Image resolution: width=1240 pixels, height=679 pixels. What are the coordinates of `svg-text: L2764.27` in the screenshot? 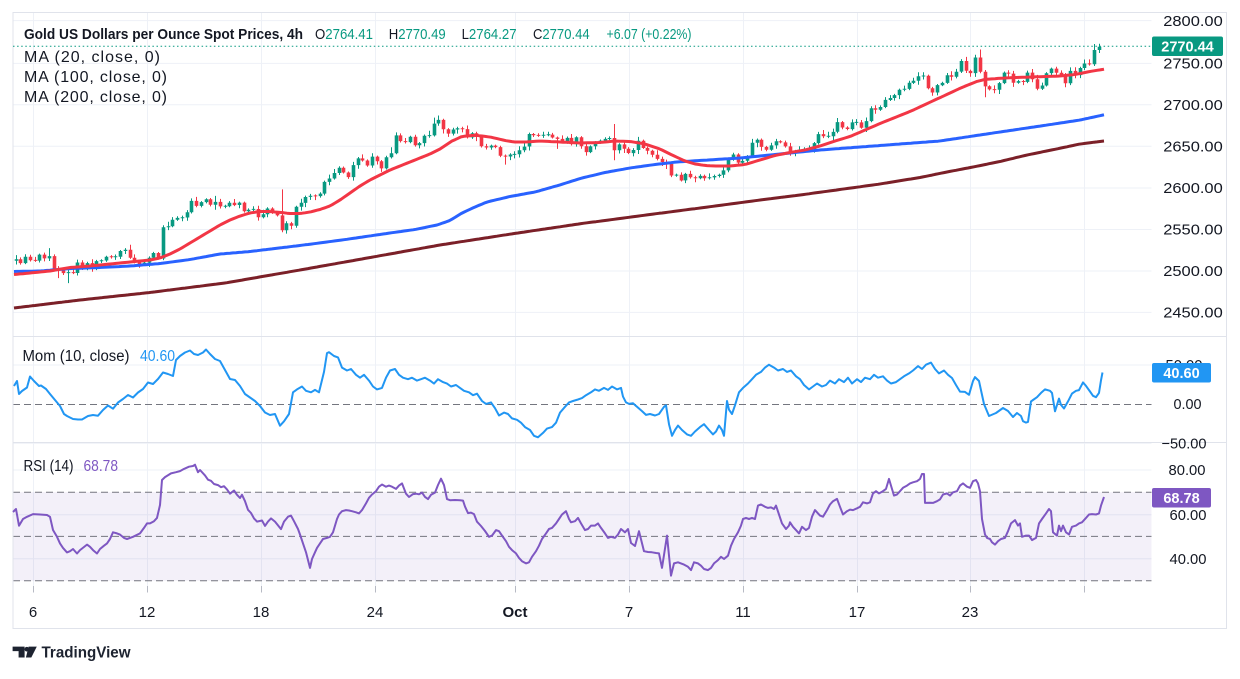 It's located at (489, 34).